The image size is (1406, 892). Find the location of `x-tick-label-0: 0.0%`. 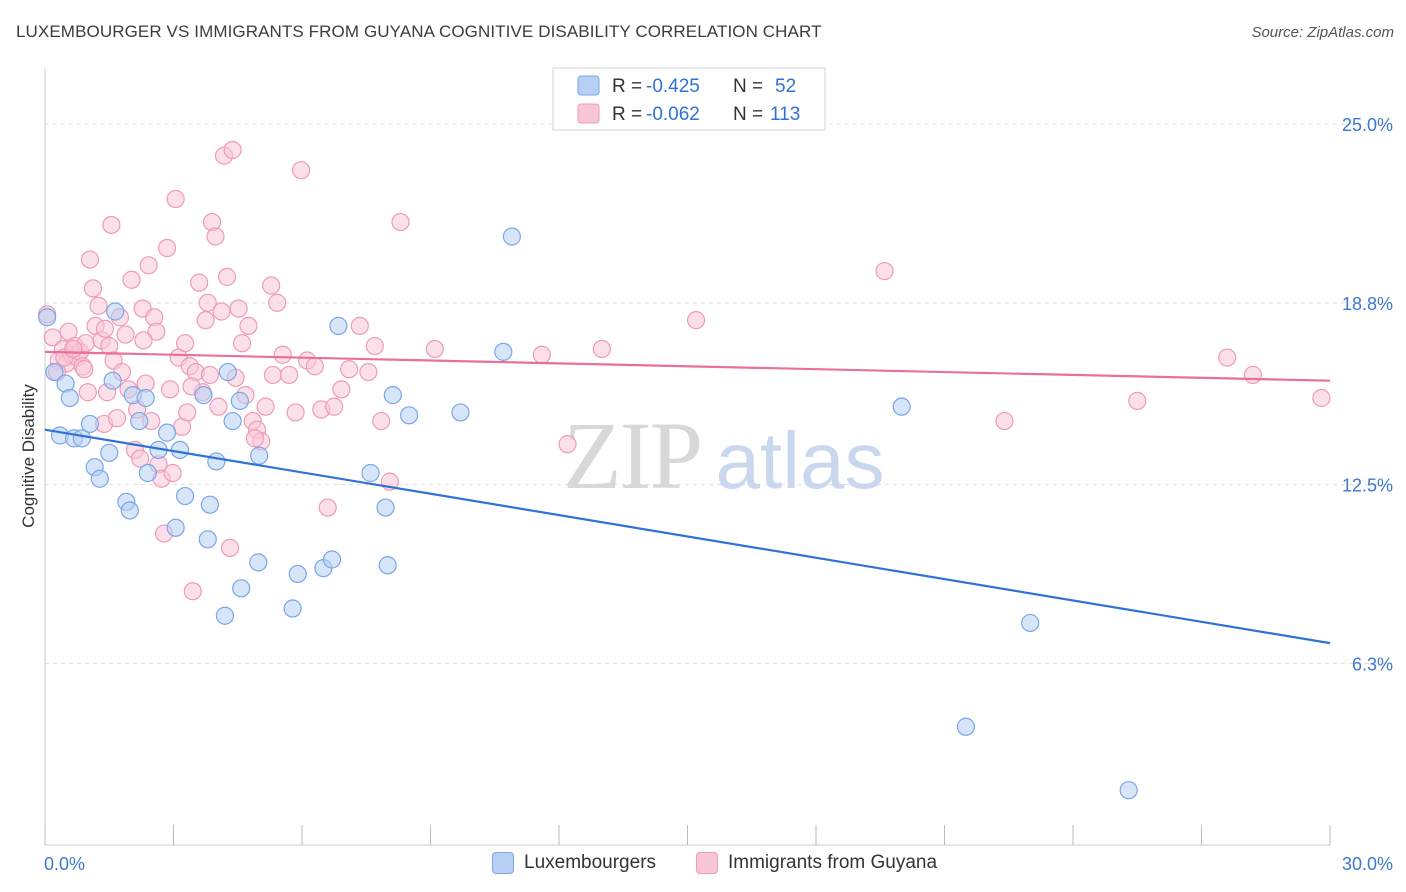

x-tick-label-0: 0.0% is located at coordinates (64, 864).